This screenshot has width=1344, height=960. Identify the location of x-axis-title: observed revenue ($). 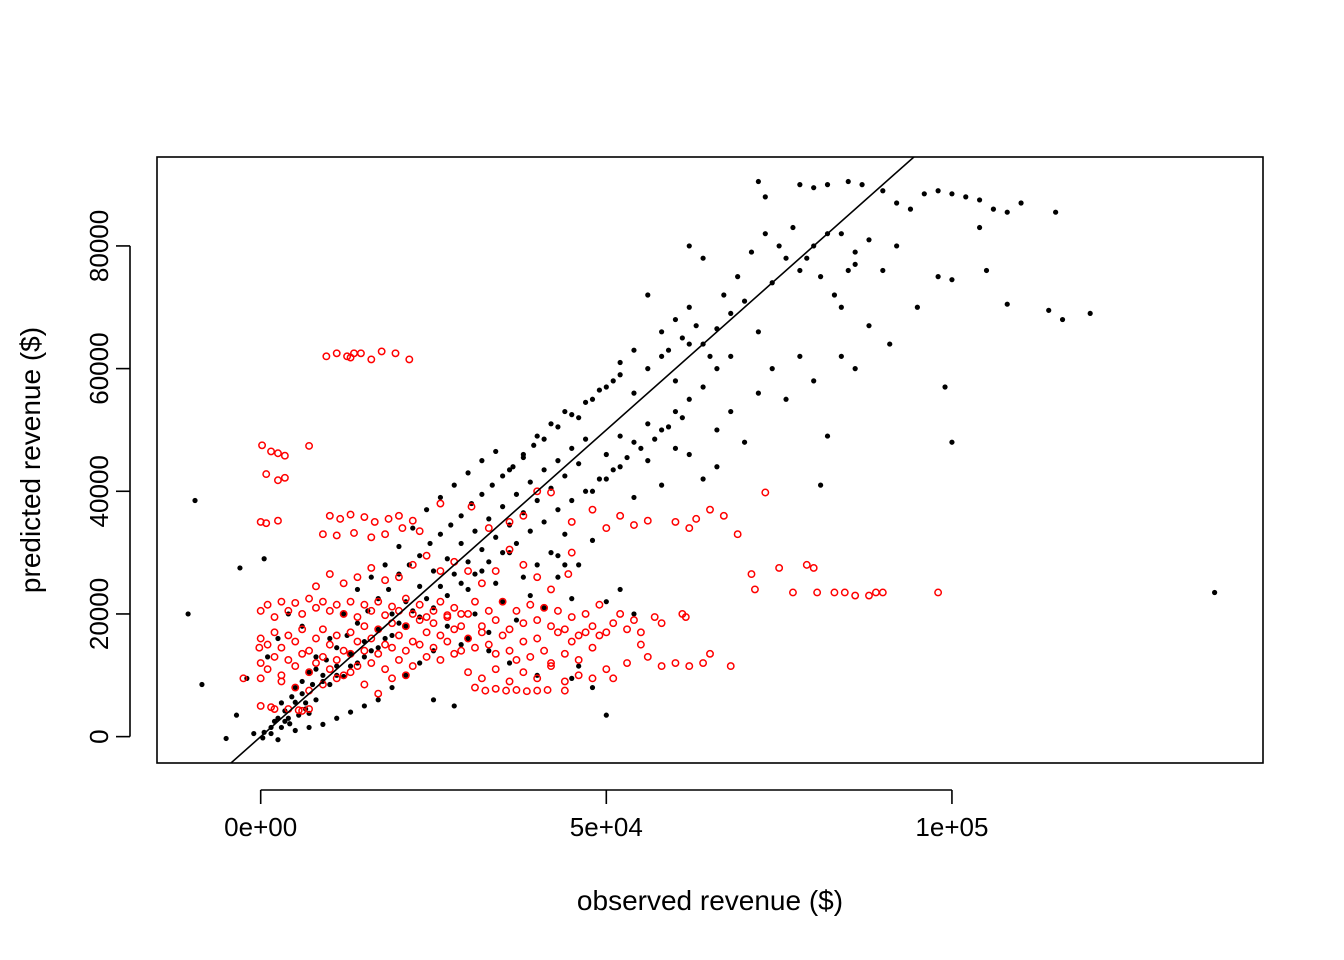
(710, 900).